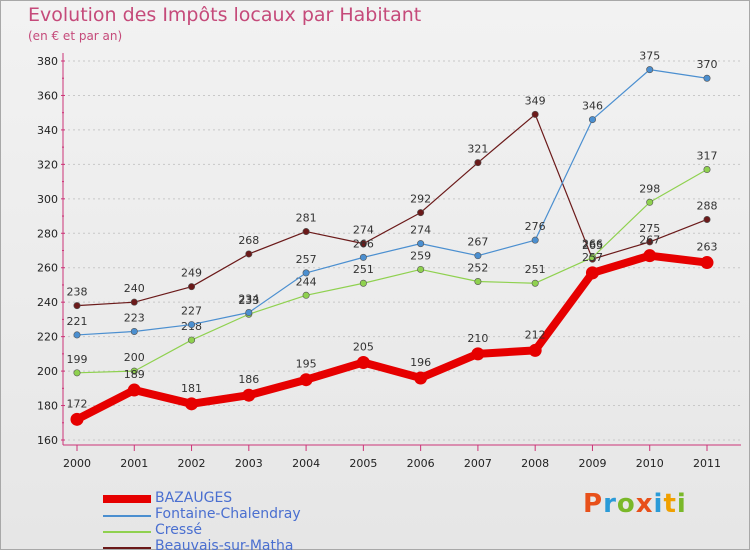 The width and height of the screenshot is (750, 554). I want to click on data-label-cress--2008: 251, so click(535, 269).